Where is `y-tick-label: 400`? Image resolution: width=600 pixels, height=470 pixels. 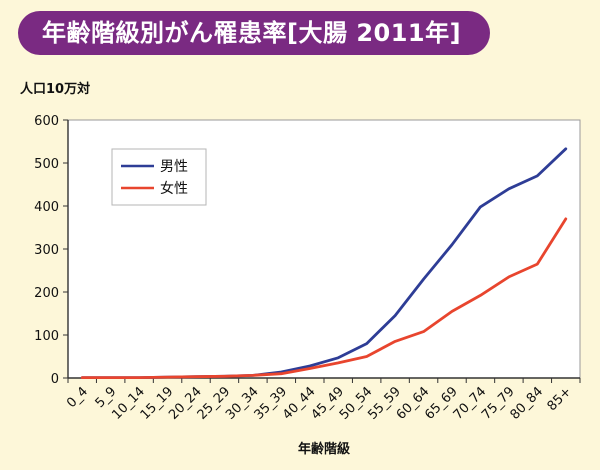
y-tick-label: 400 is located at coordinates (46, 207).